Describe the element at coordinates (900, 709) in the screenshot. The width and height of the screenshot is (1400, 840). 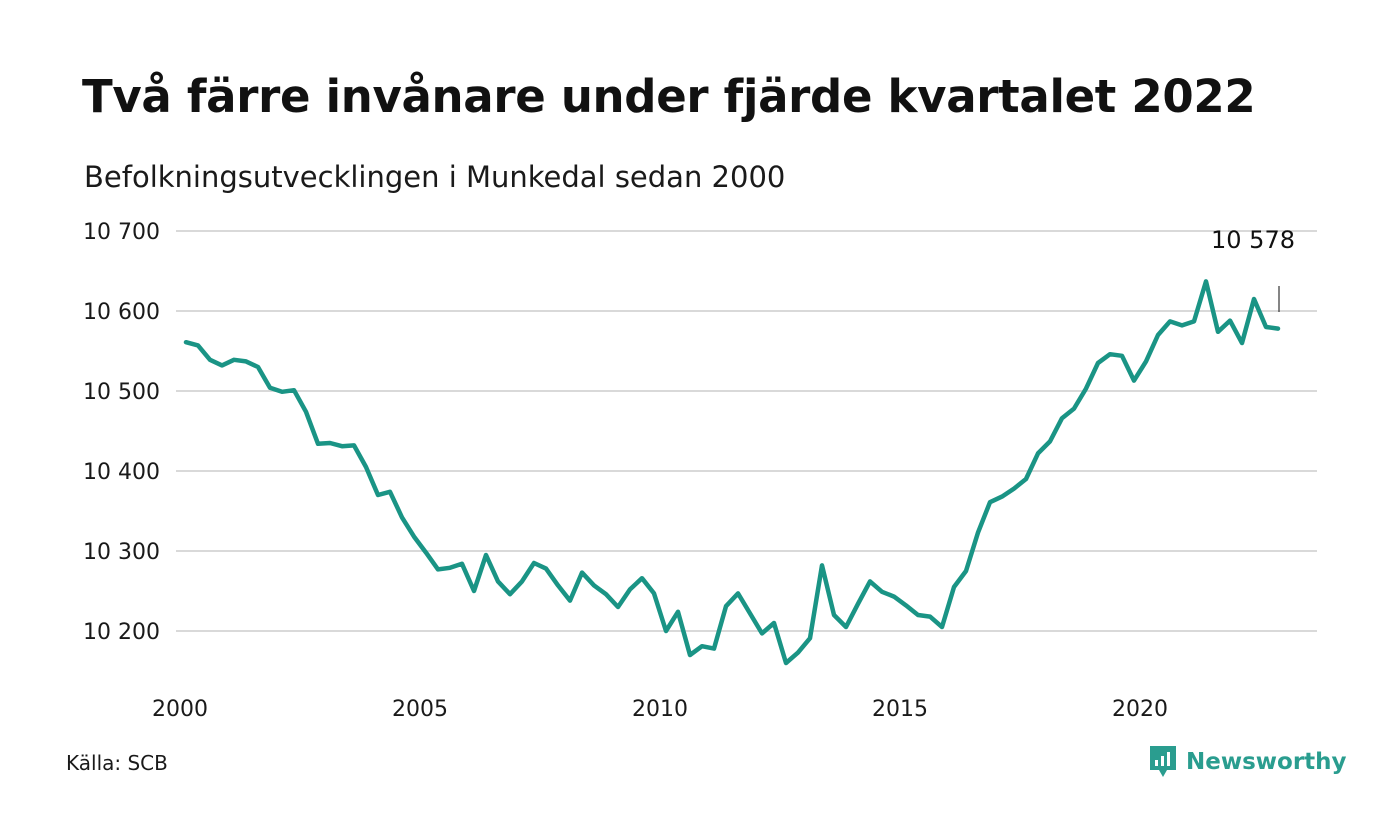
I see `x-tick-label: 2015` at that location.